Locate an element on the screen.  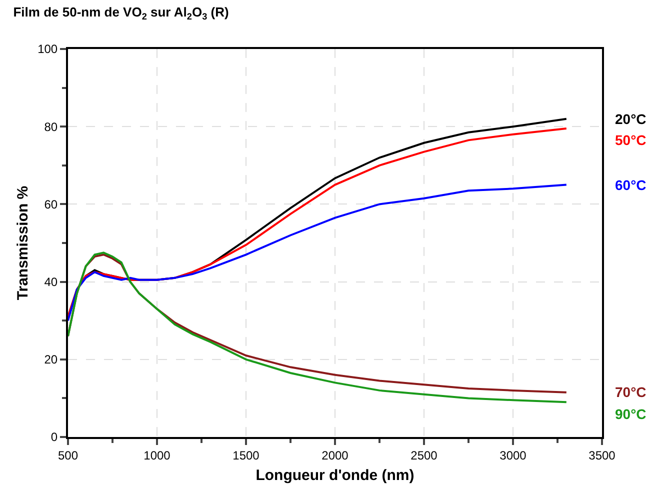
x-tick-label: 2000 is located at coordinates (335, 455).